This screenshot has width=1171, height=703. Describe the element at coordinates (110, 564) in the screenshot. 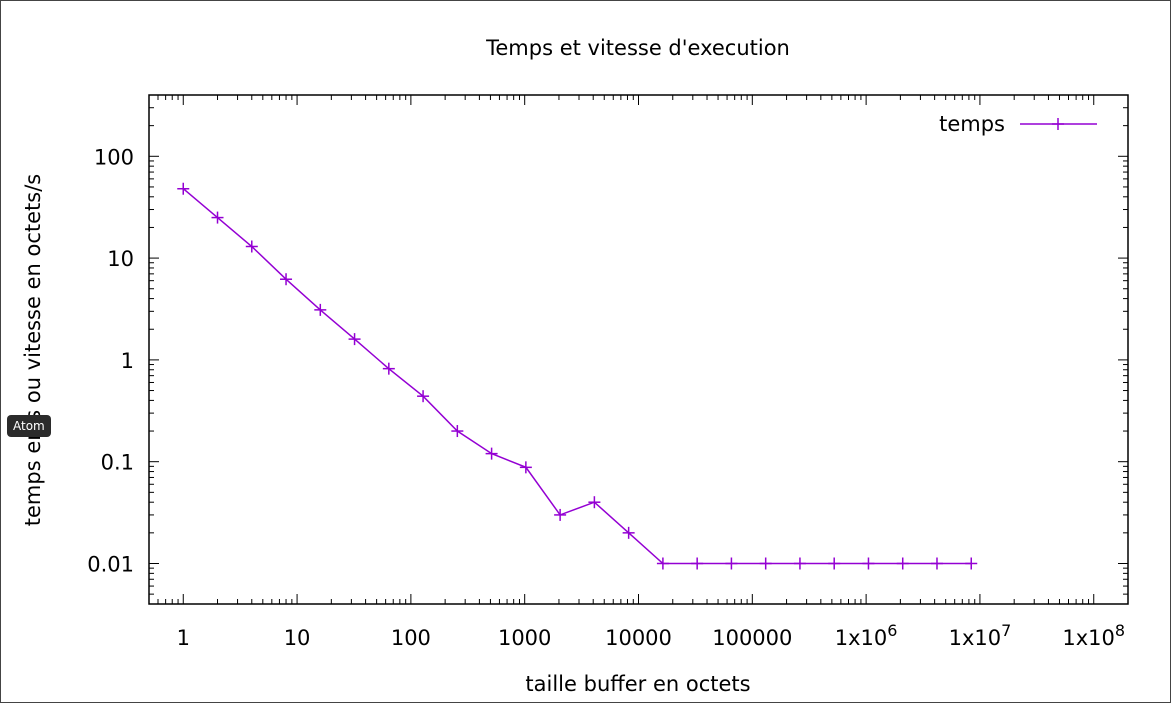

I see `y-tick-label: 0.01` at that location.